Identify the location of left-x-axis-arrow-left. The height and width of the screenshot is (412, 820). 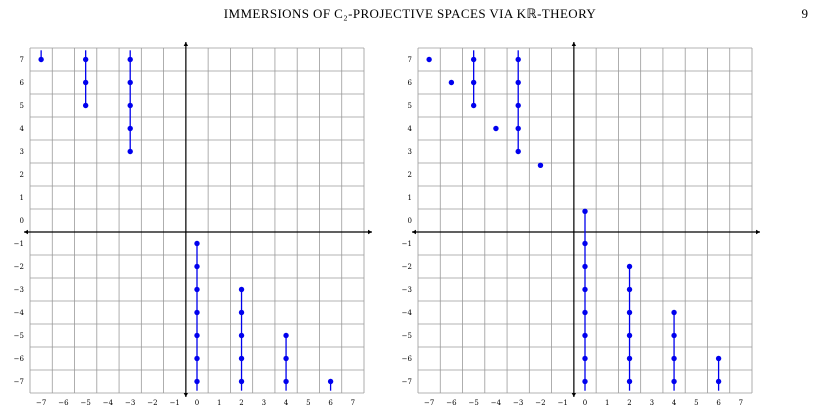
(26, 232).